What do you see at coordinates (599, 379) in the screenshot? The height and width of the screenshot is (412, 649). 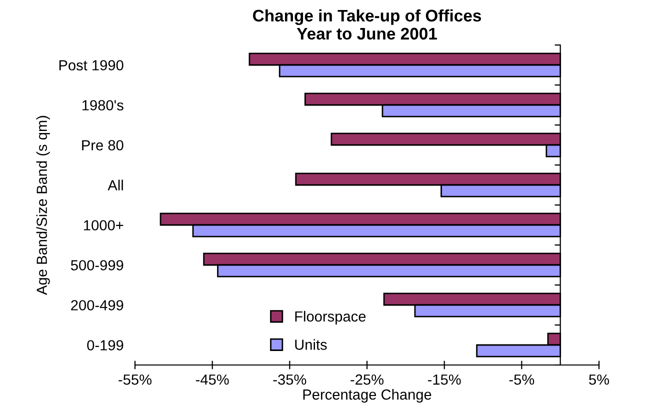 I see `x-tick-label: 5%` at bounding box center [599, 379].